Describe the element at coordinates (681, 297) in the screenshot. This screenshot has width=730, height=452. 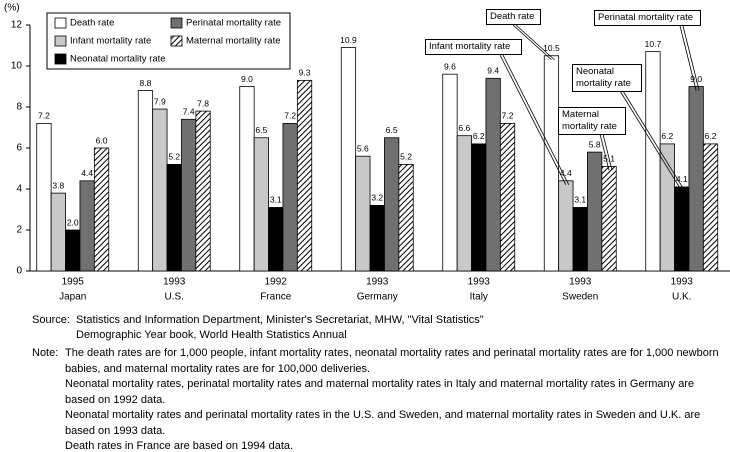
I see `x-tick-label: U.K.` at that location.